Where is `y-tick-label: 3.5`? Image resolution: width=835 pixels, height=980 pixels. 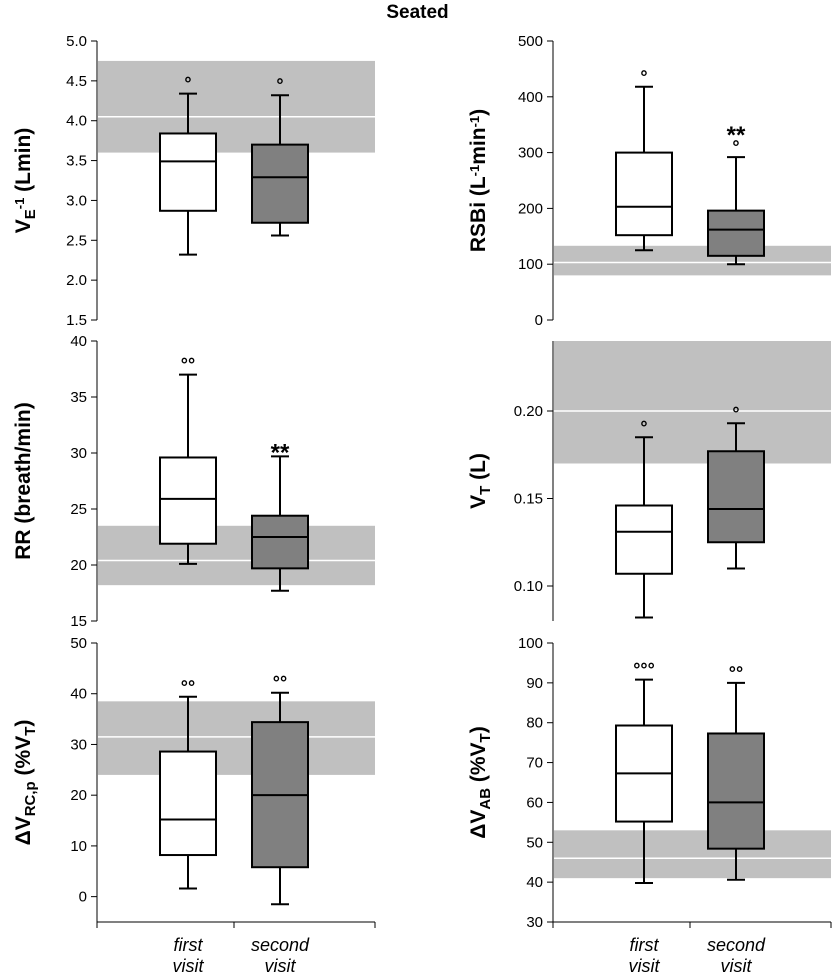 y-tick-label: 3.5 is located at coordinates (76, 161).